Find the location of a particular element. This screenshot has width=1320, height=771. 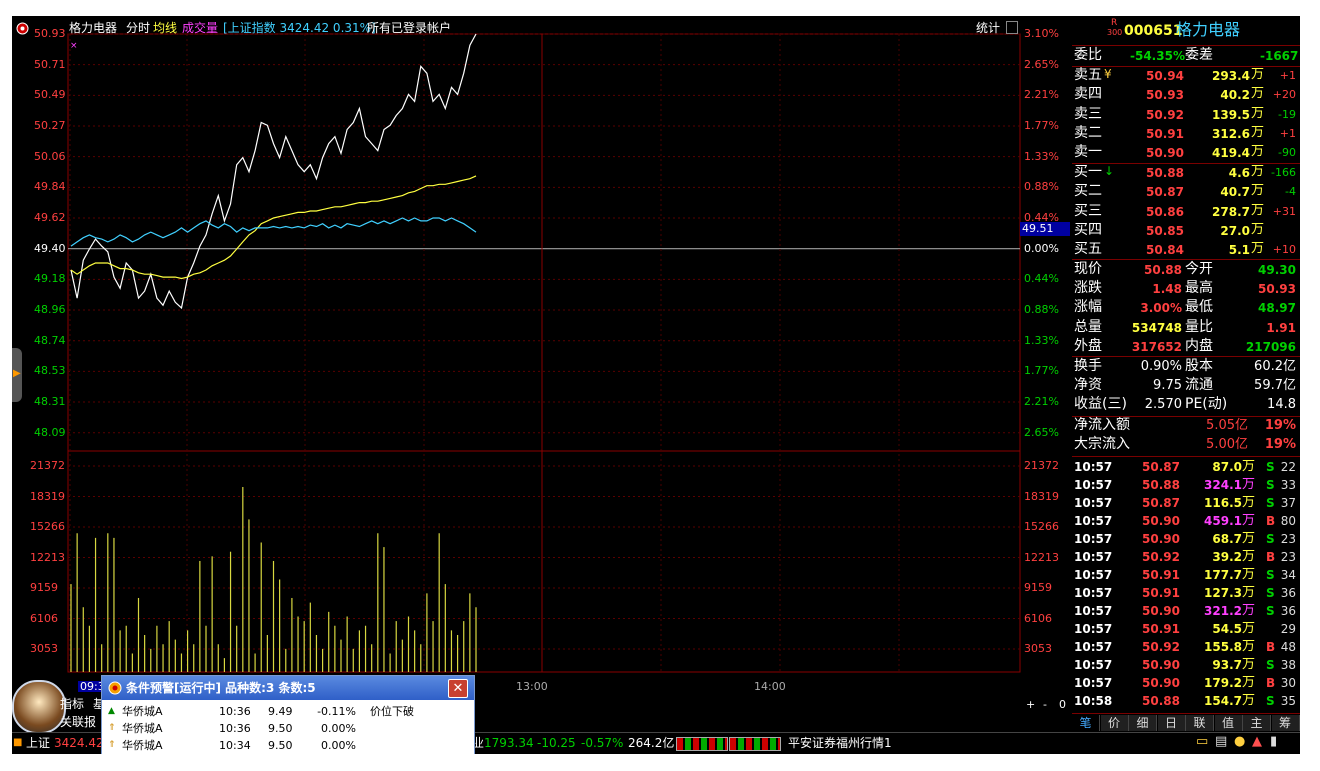

volume-label: 成交量 is located at coordinates (200, 28).